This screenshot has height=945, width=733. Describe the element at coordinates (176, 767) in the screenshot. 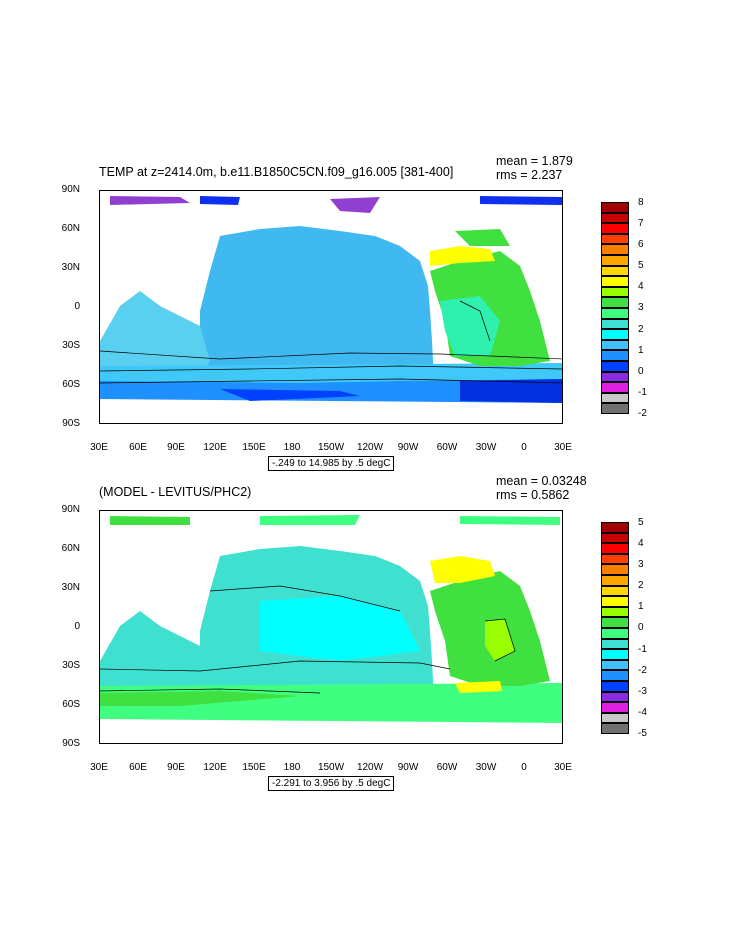

I see `x-tick-label: 90E` at that location.